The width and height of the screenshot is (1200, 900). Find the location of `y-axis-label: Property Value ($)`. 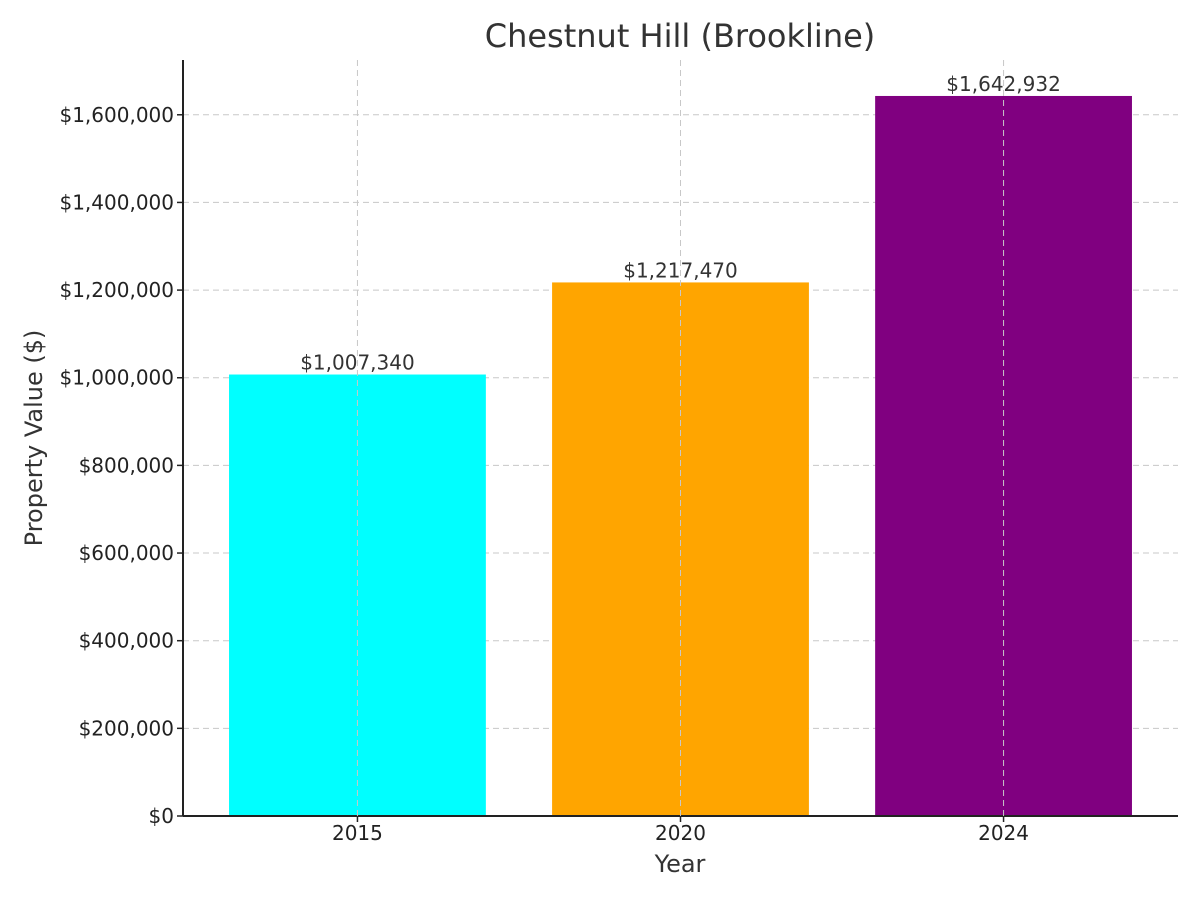

y-axis-label: Property Value ($) is located at coordinates (34, 438).